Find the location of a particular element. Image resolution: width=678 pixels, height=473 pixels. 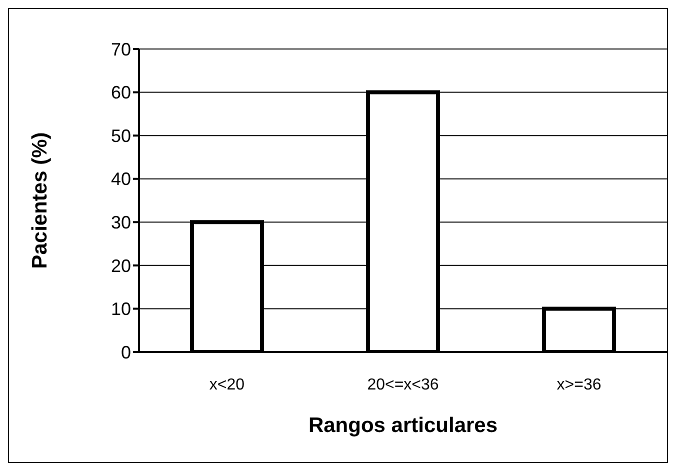

y-axis-title: Pacientes (%) is located at coordinates (40, 200).